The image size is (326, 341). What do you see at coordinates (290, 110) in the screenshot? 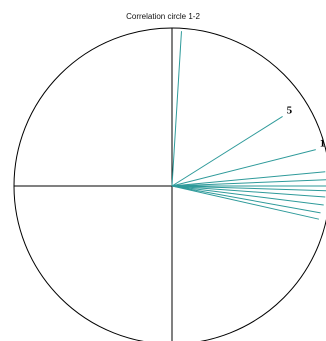
I see `vector-label-5: 5` at bounding box center [290, 110].